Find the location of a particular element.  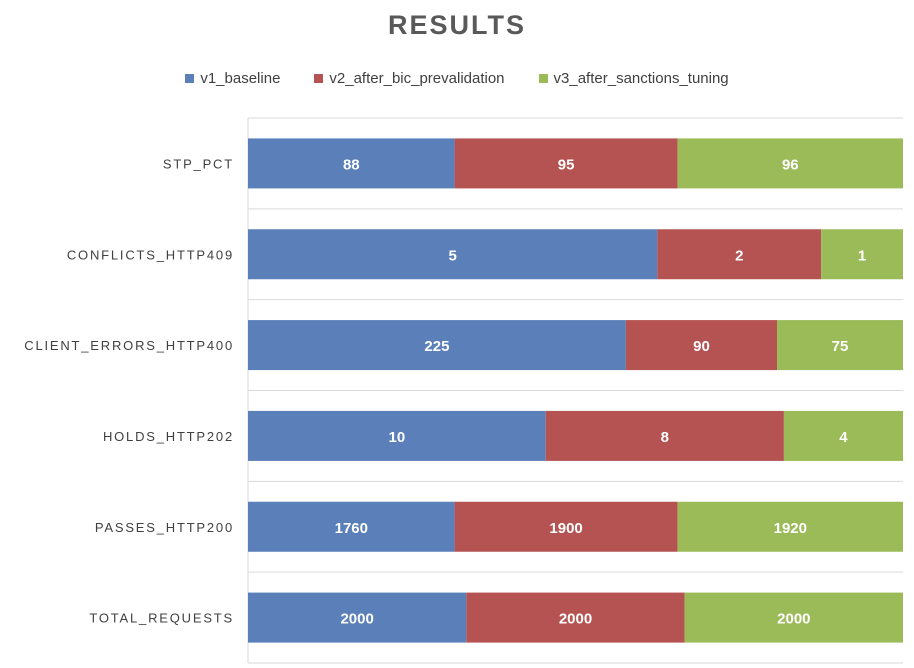

legend-swatch-v1 is located at coordinates (190, 78).